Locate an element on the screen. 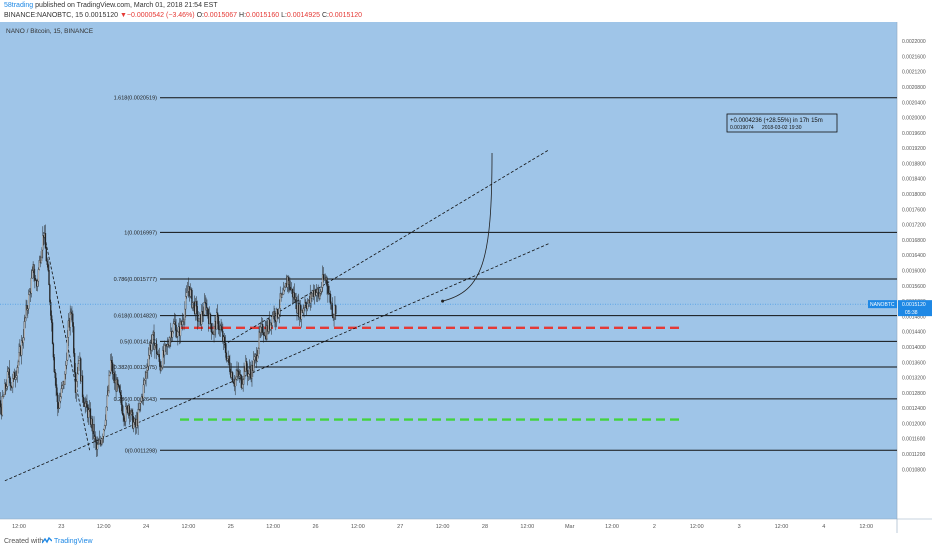  y-tick-label: 0.0018000 is located at coordinates (914, 195).